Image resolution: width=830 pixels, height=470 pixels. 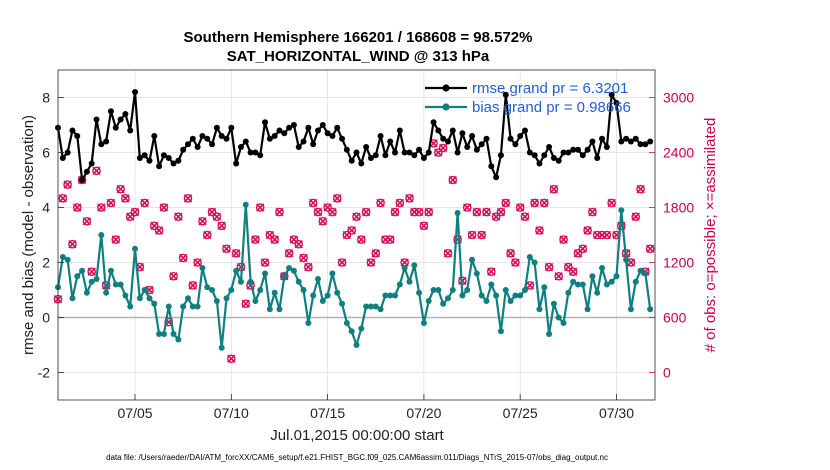 What do you see at coordinates (423, 413) in the screenshot?
I see `x-tick-label: 07/20` at bounding box center [423, 413].